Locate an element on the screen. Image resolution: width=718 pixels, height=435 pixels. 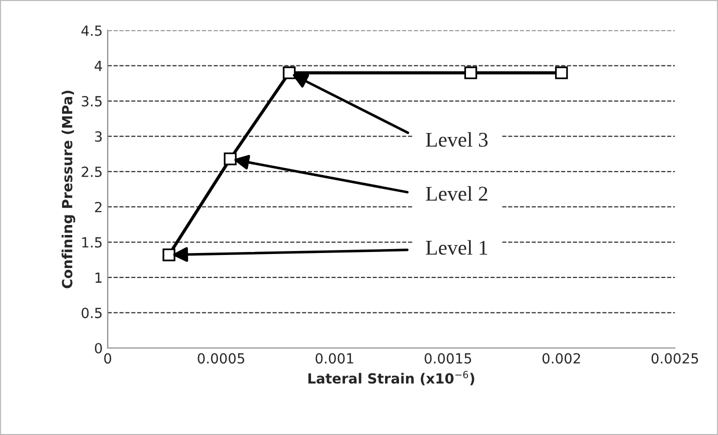
y-axis-title: Confining Pressure (MPa) is located at coordinates (69, 189).